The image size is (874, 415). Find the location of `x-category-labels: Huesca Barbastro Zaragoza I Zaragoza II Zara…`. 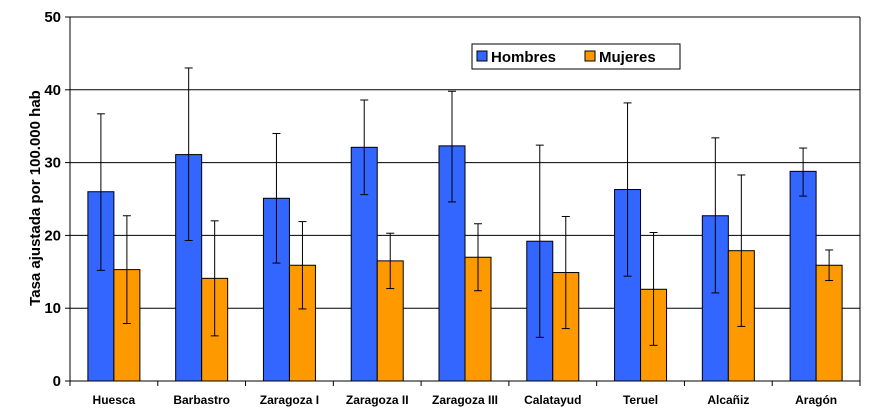

x-category-labels: Huesca Barbastro Zaragoza I Zaragoza II Zara… is located at coordinates (465, 400).